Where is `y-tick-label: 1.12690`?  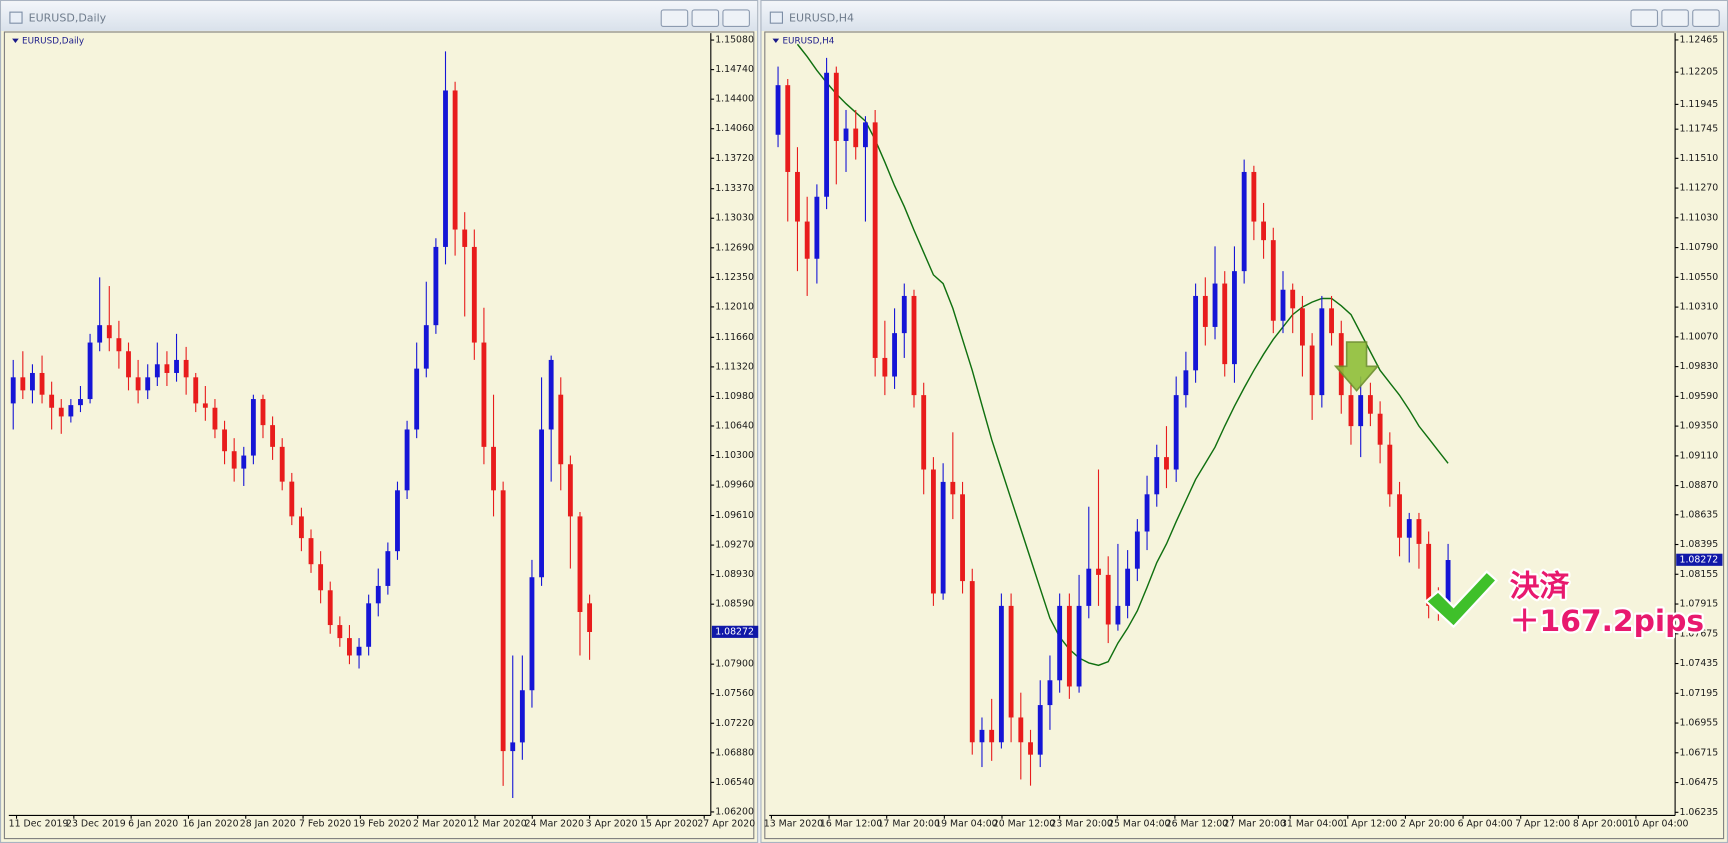 y-tick-label: 1.12690 is located at coordinates (734, 247).